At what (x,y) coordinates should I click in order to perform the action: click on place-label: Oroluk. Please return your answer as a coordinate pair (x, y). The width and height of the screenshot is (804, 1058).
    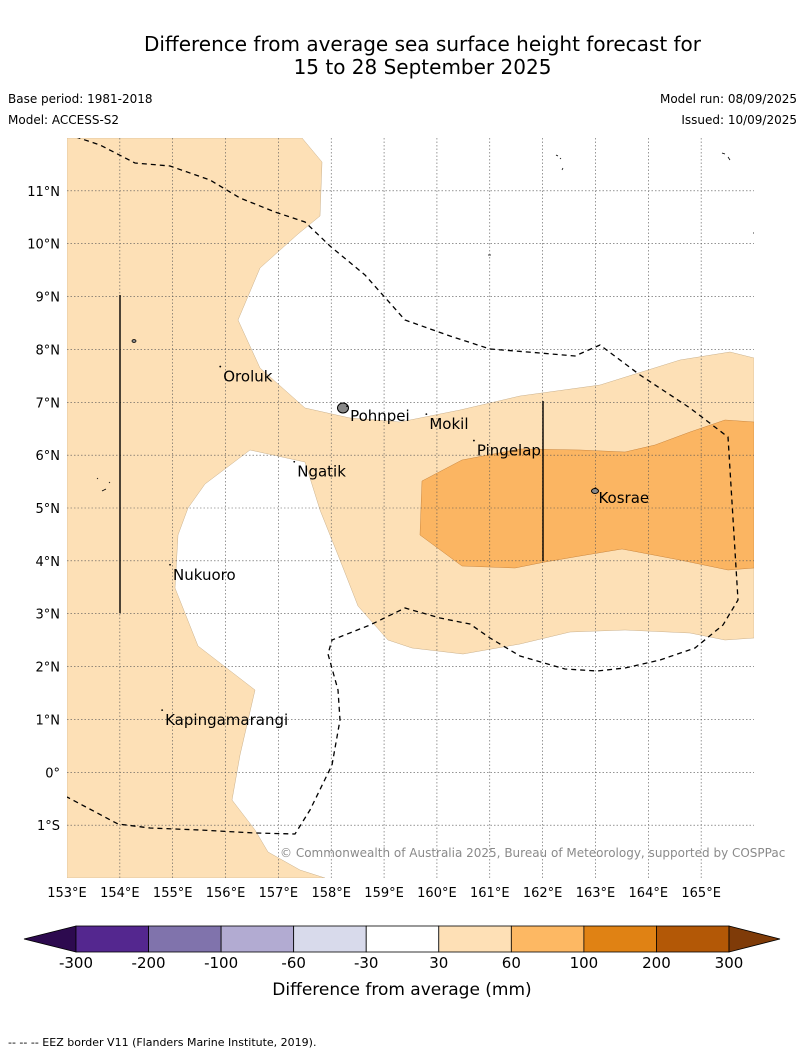
    Looking at the image, I should click on (247, 377).